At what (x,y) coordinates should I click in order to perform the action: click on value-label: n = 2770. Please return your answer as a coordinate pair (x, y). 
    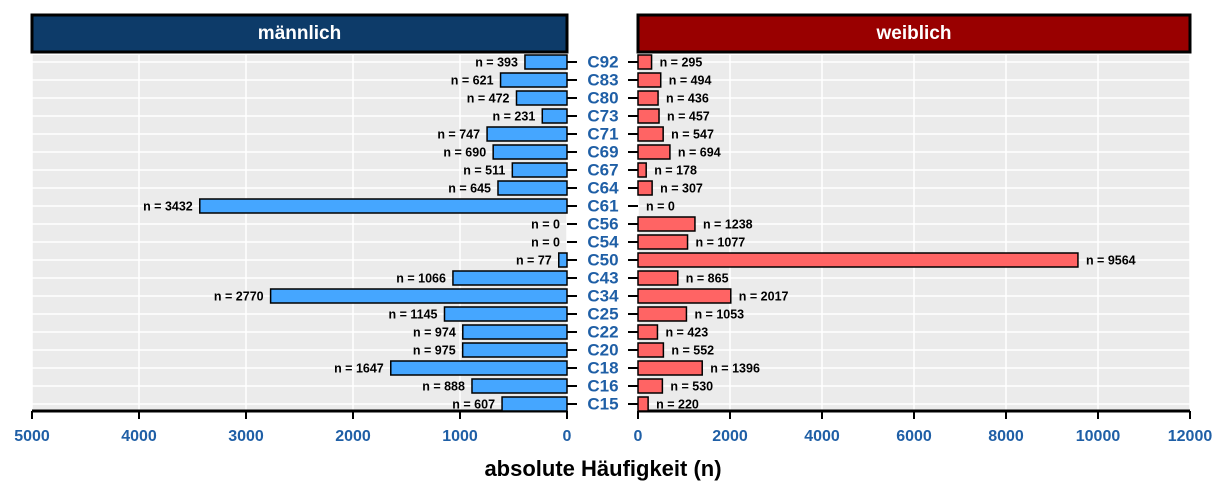
    Looking at the image, I should click on (239, 296).